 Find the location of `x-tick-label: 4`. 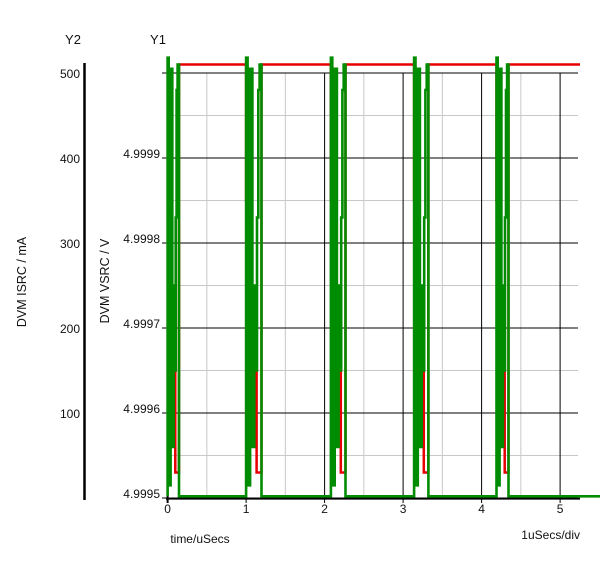

x-tick-label: 4 is located at coordinates (481, 509).